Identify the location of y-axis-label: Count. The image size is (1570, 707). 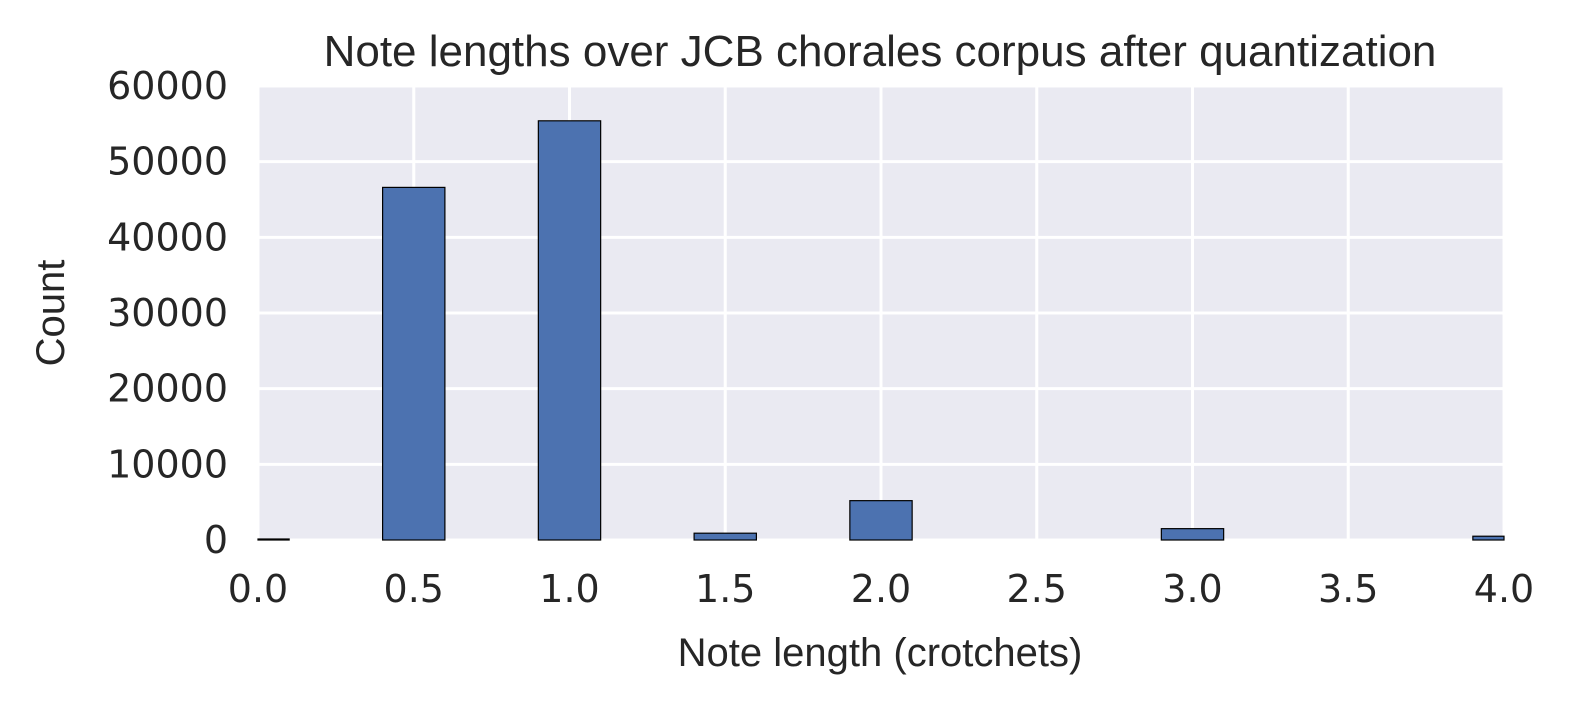
(51, 313).